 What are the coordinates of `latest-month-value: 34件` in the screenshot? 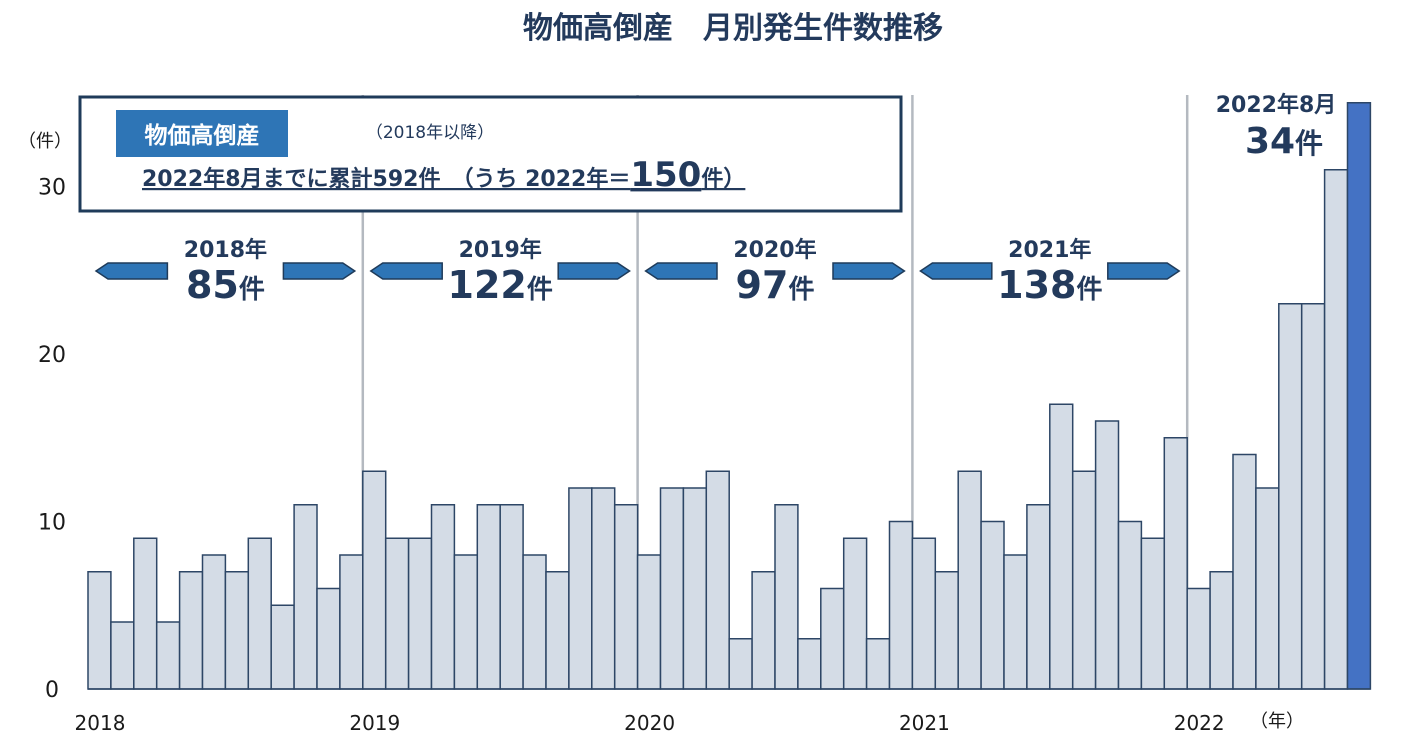 It's located at (1284, 141).